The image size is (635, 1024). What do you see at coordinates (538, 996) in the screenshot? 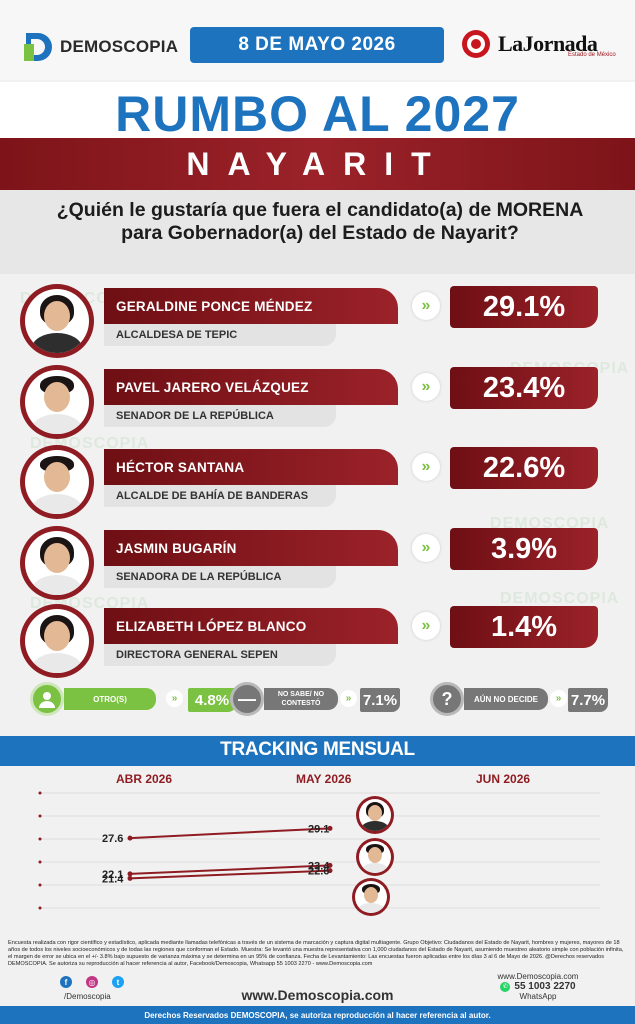
I see `whatsapp-label: WhatsApp` at bounding box center [538, 996].